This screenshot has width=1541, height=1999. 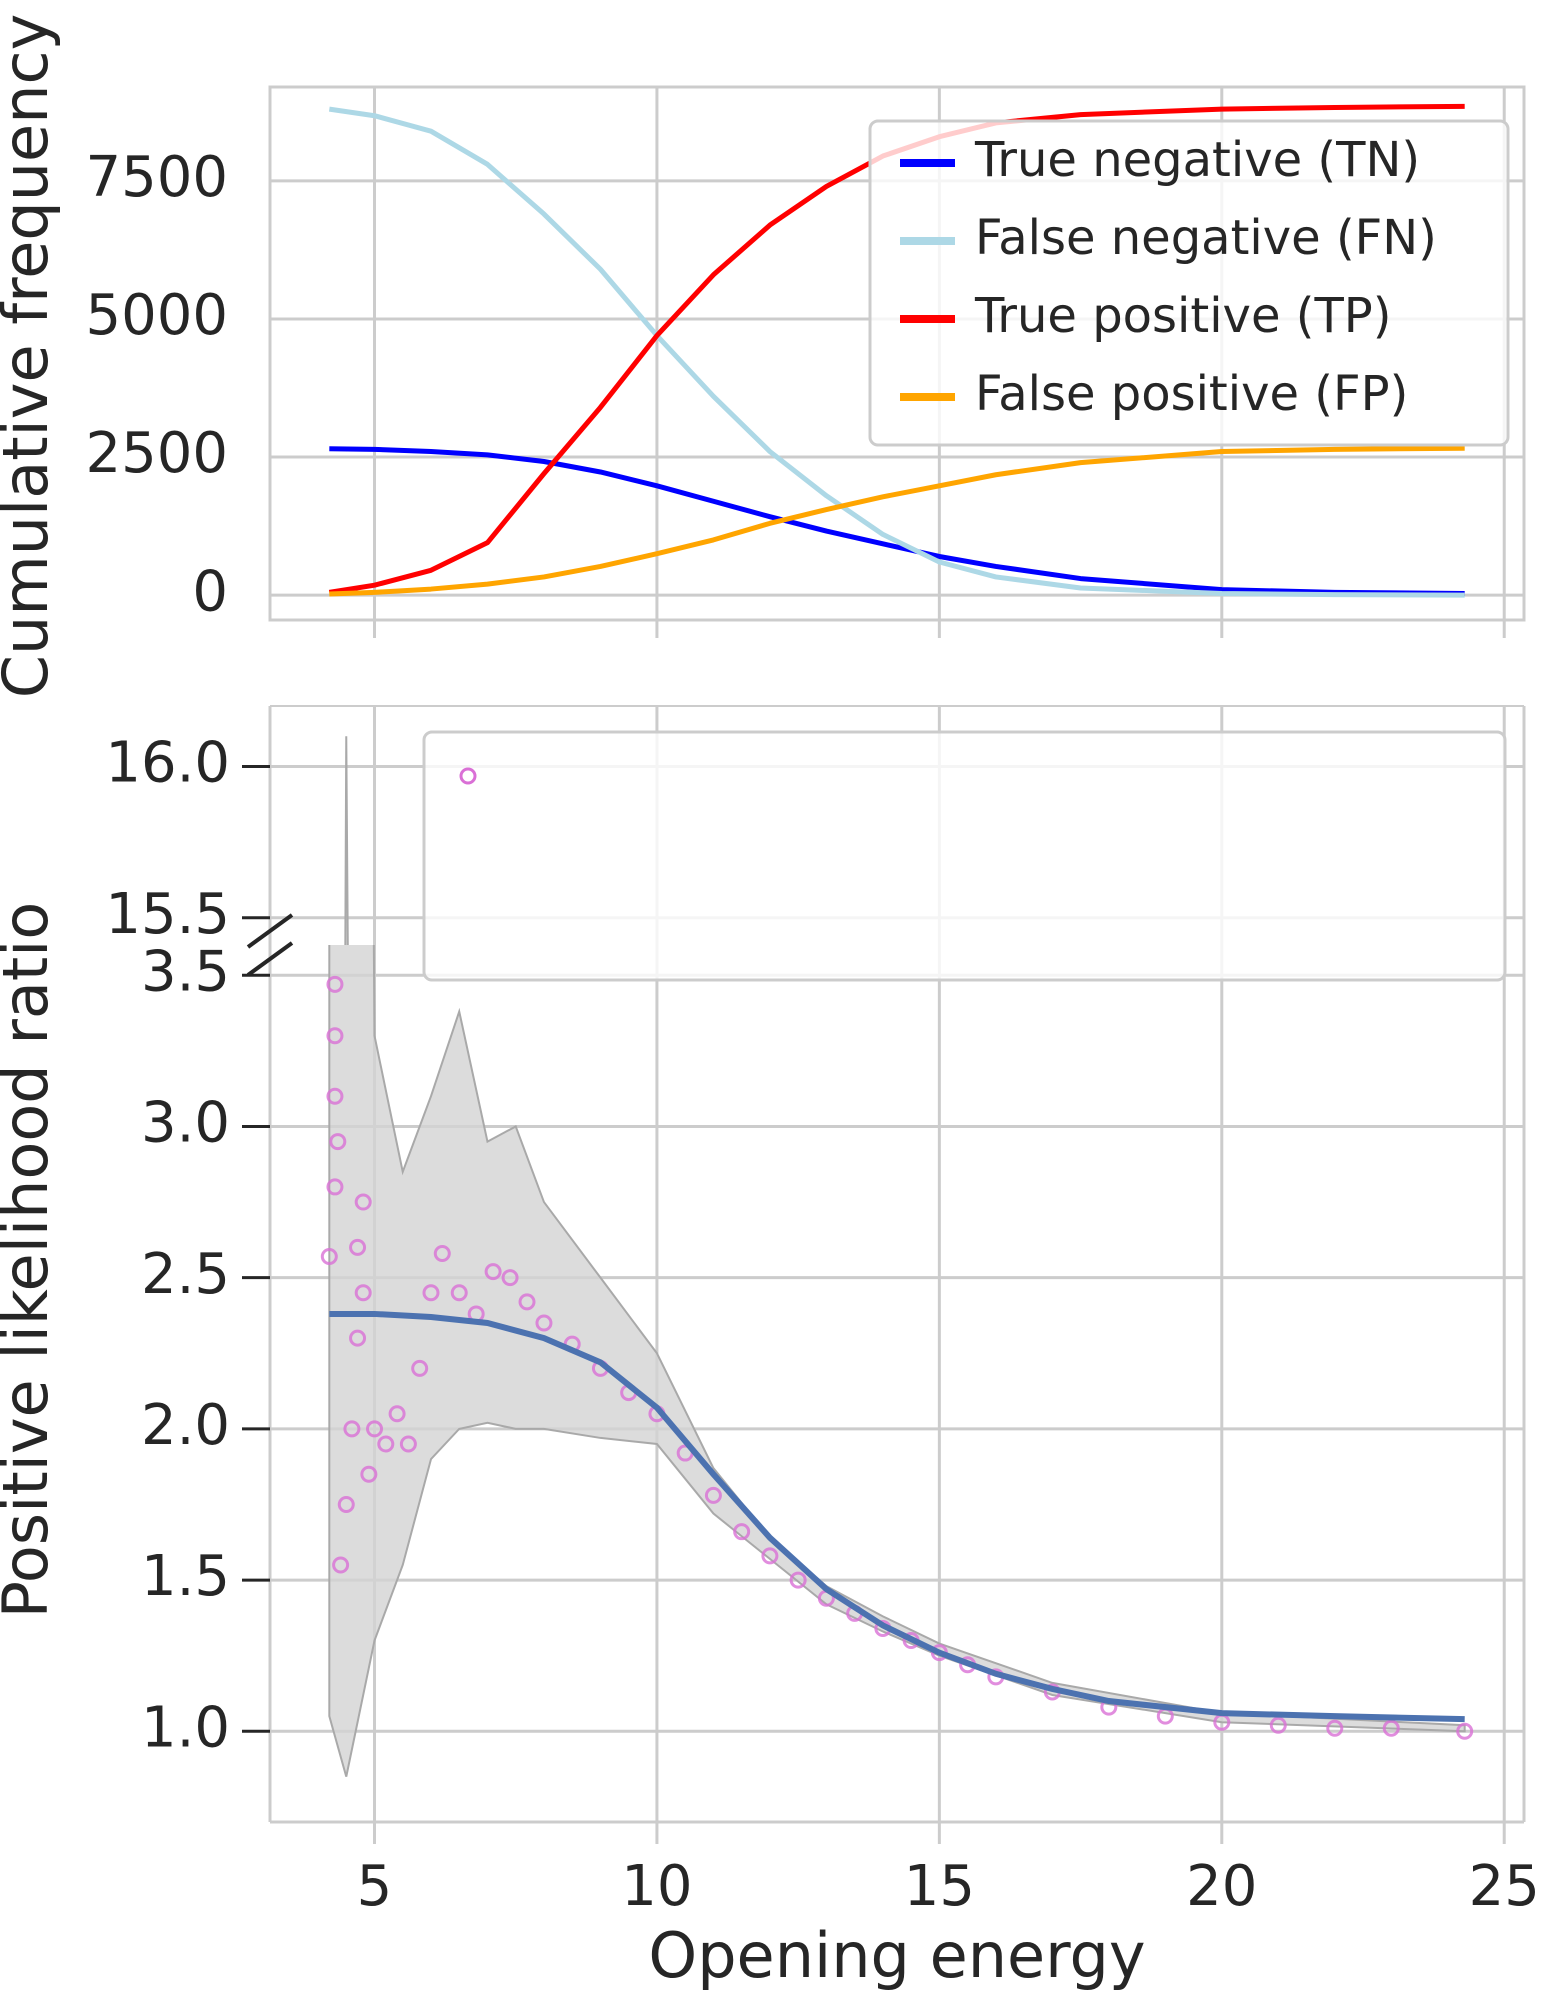 I want to click on x-axis-label: Opening energy, so click(x=896, y=1955).